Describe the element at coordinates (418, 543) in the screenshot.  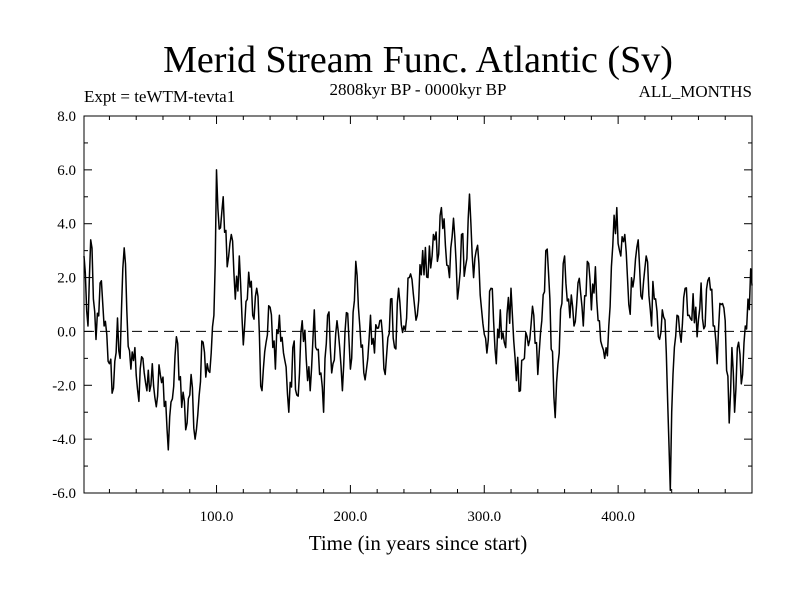
I see `x-axis-label: Time (in years since start)` at that location.